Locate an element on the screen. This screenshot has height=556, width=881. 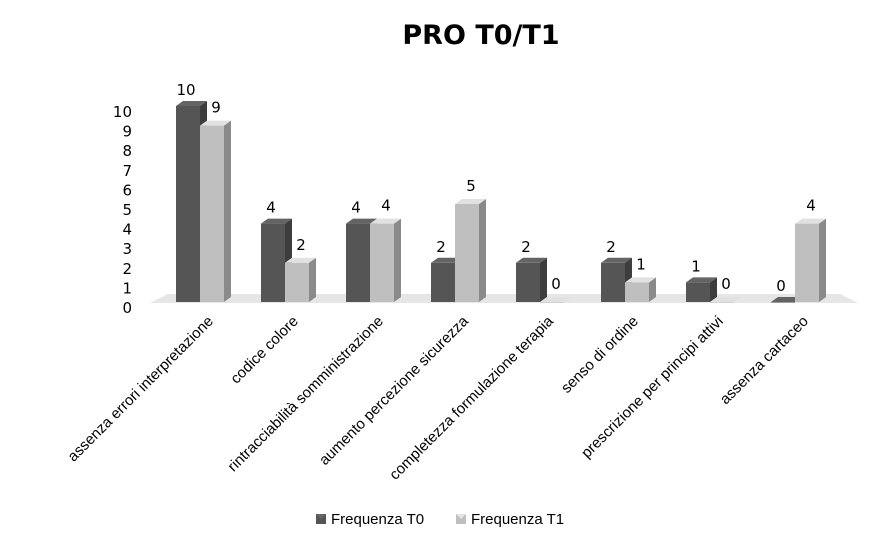
legend-label: Frequenza T0 is located at coordinates (377, 519).